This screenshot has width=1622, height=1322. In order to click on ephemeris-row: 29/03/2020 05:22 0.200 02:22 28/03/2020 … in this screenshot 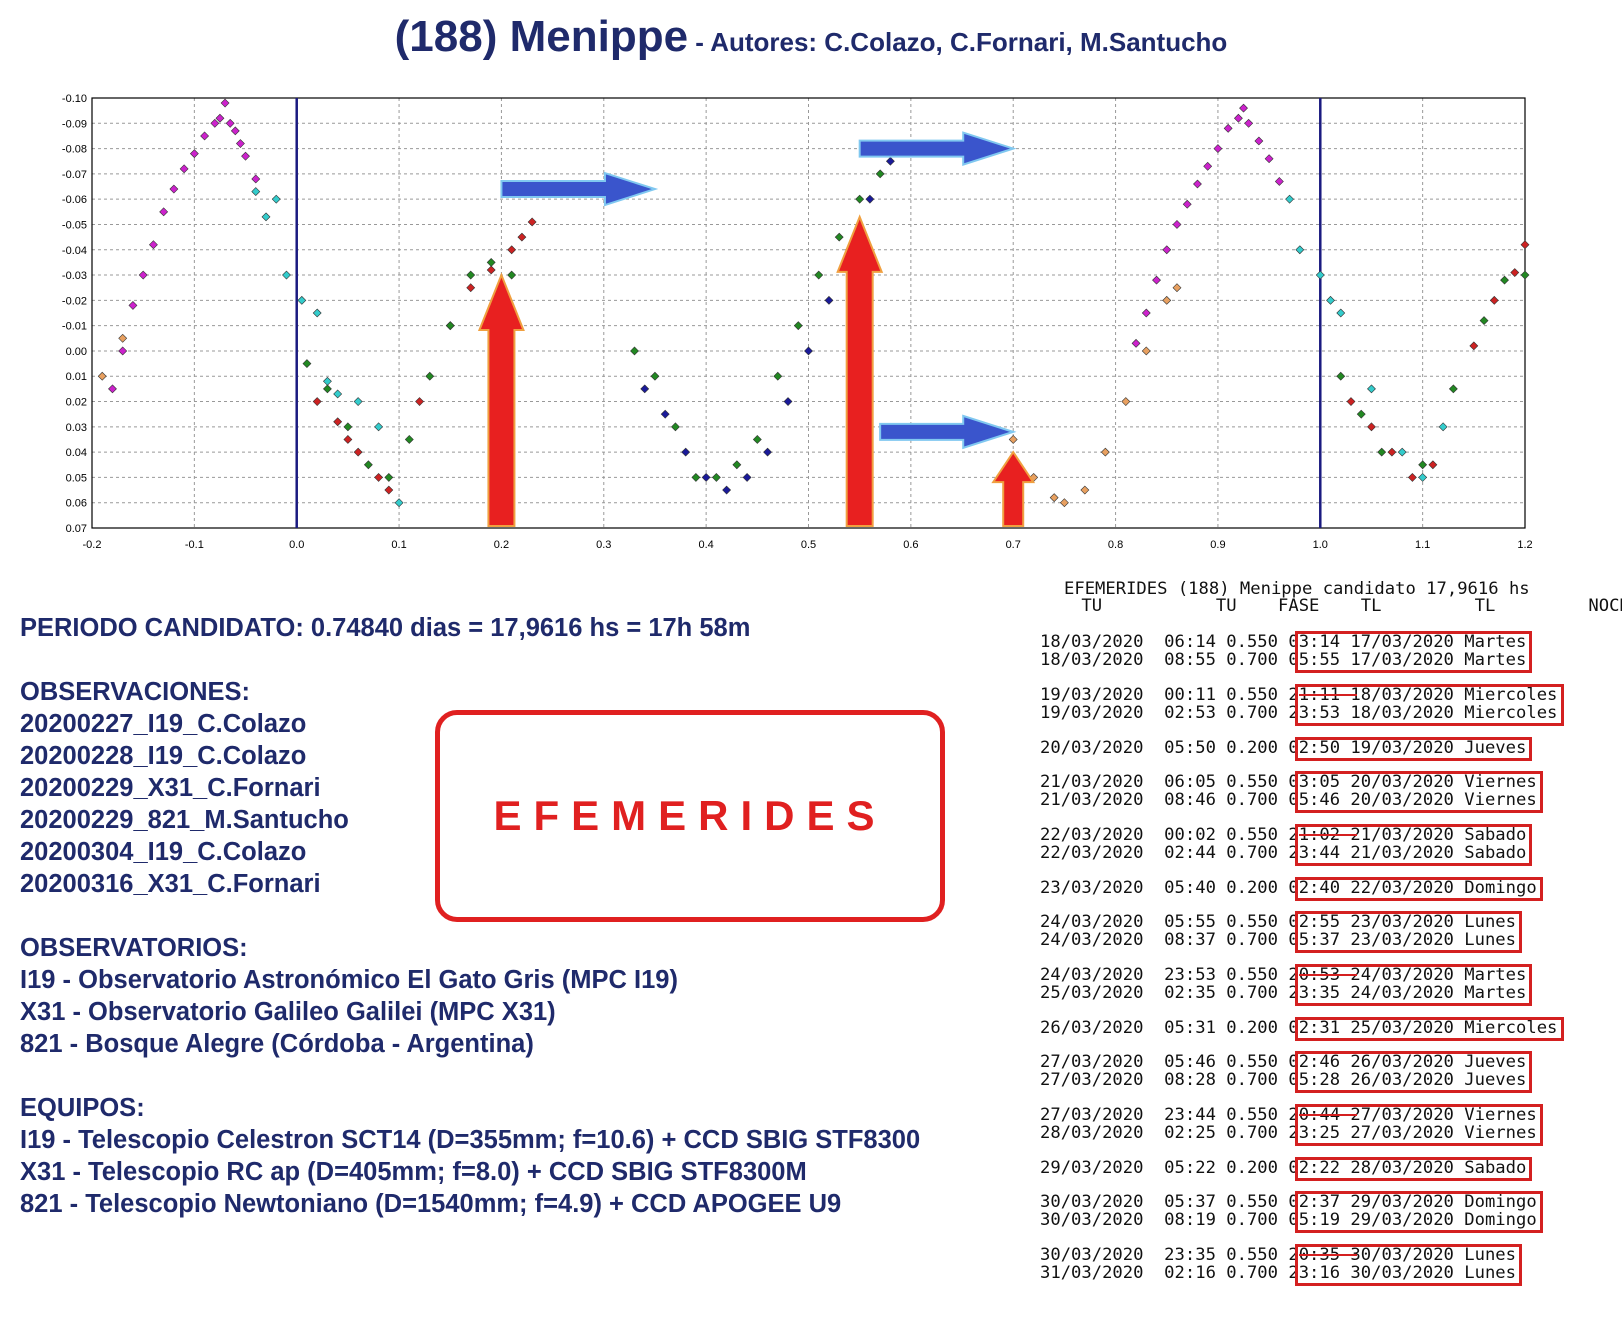, I will do `click(1283, 1168)`.